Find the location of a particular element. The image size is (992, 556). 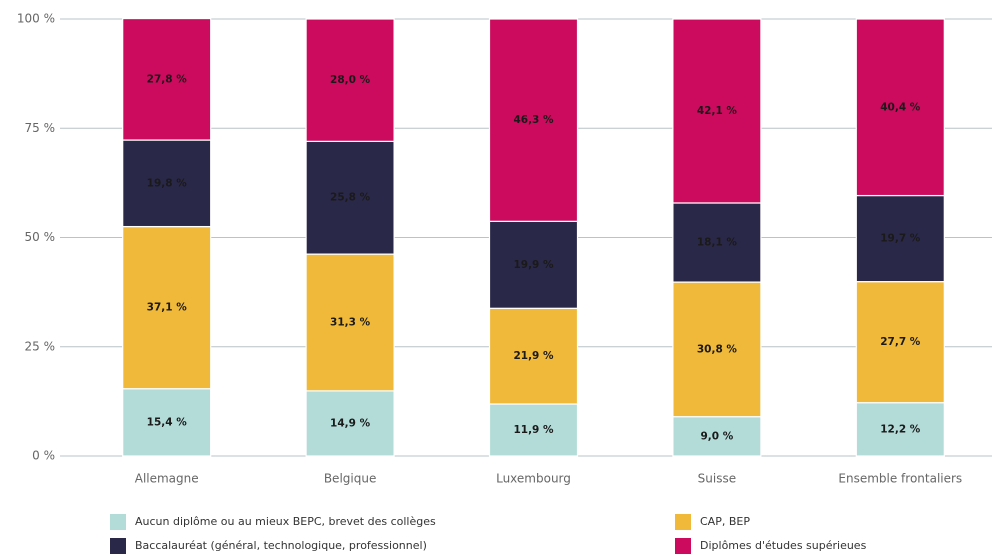

data-label: 37,1 % is located at coordinates (167, 308).